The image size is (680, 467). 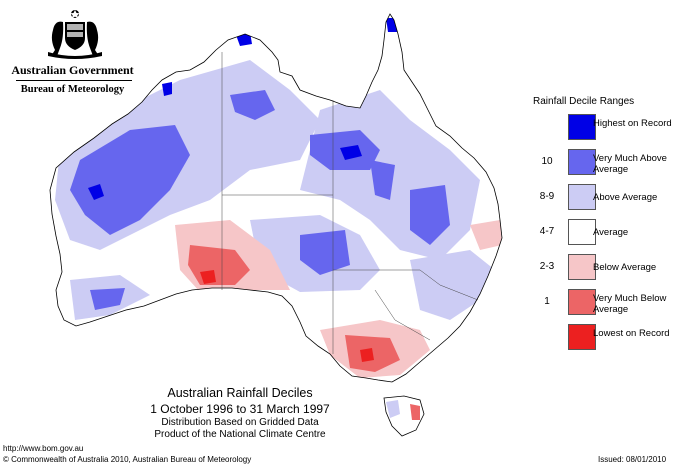 I want to click on legend-code: 4-7, so click(x=547, y=231).